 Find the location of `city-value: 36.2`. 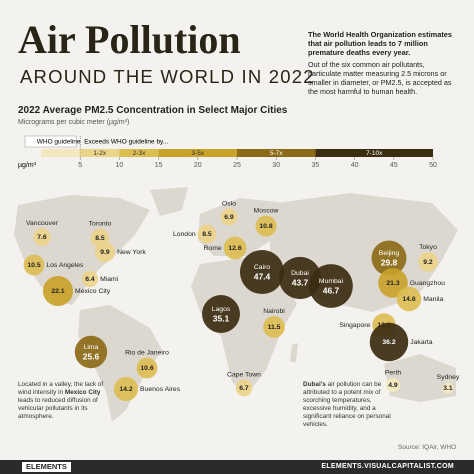

city-value: 36.2 is located at coordinates (388, 342).